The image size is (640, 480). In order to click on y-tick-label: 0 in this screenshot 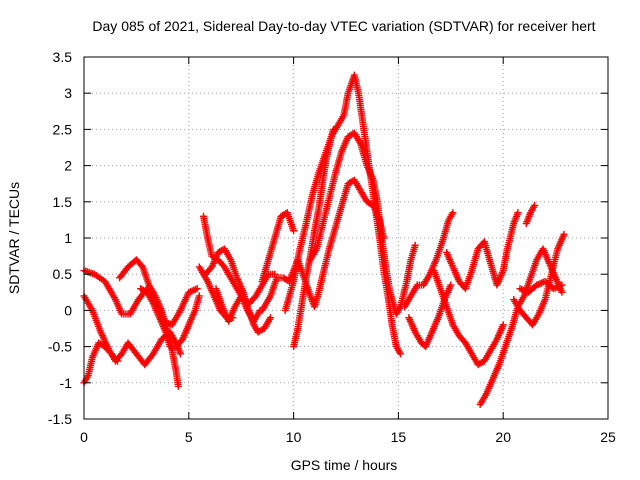, I will do `click(68, 310)`.